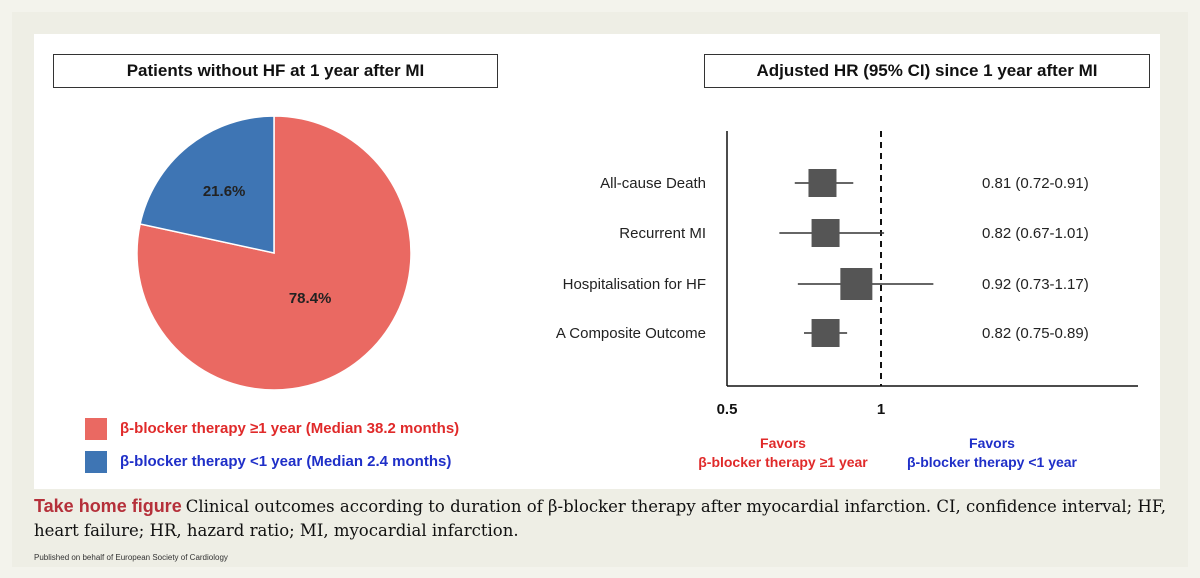 The height and width of the screenshot is (578, 1200). I want to click on caption-lead: Take home figure, so click(108, 506).